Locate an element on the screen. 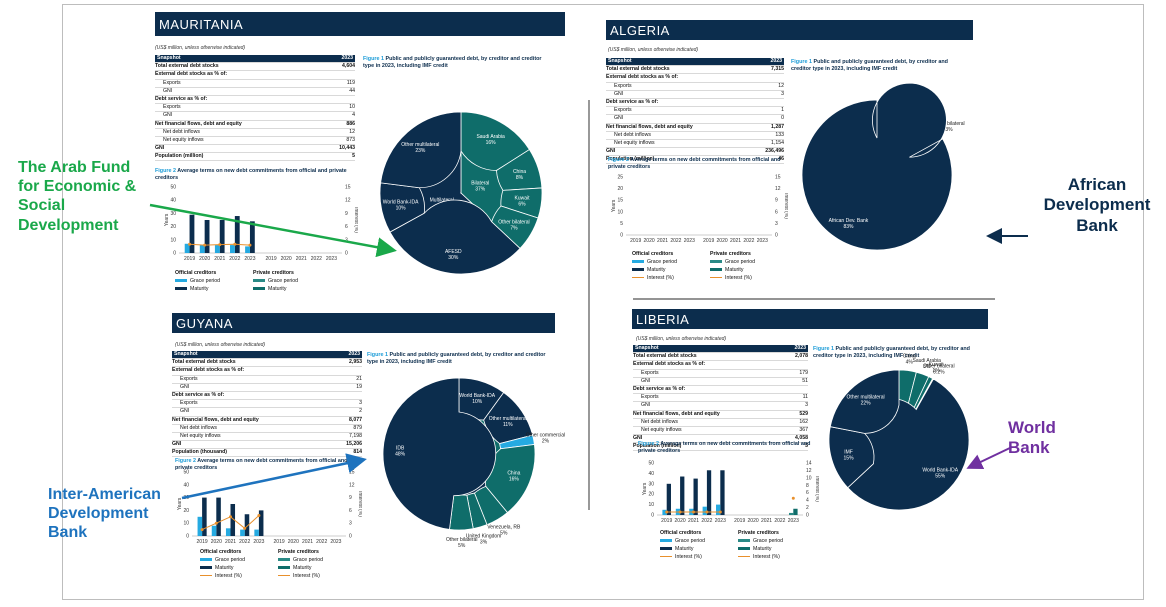  annotation-world-bank: World Bank is located at coordinates (1032, 438).